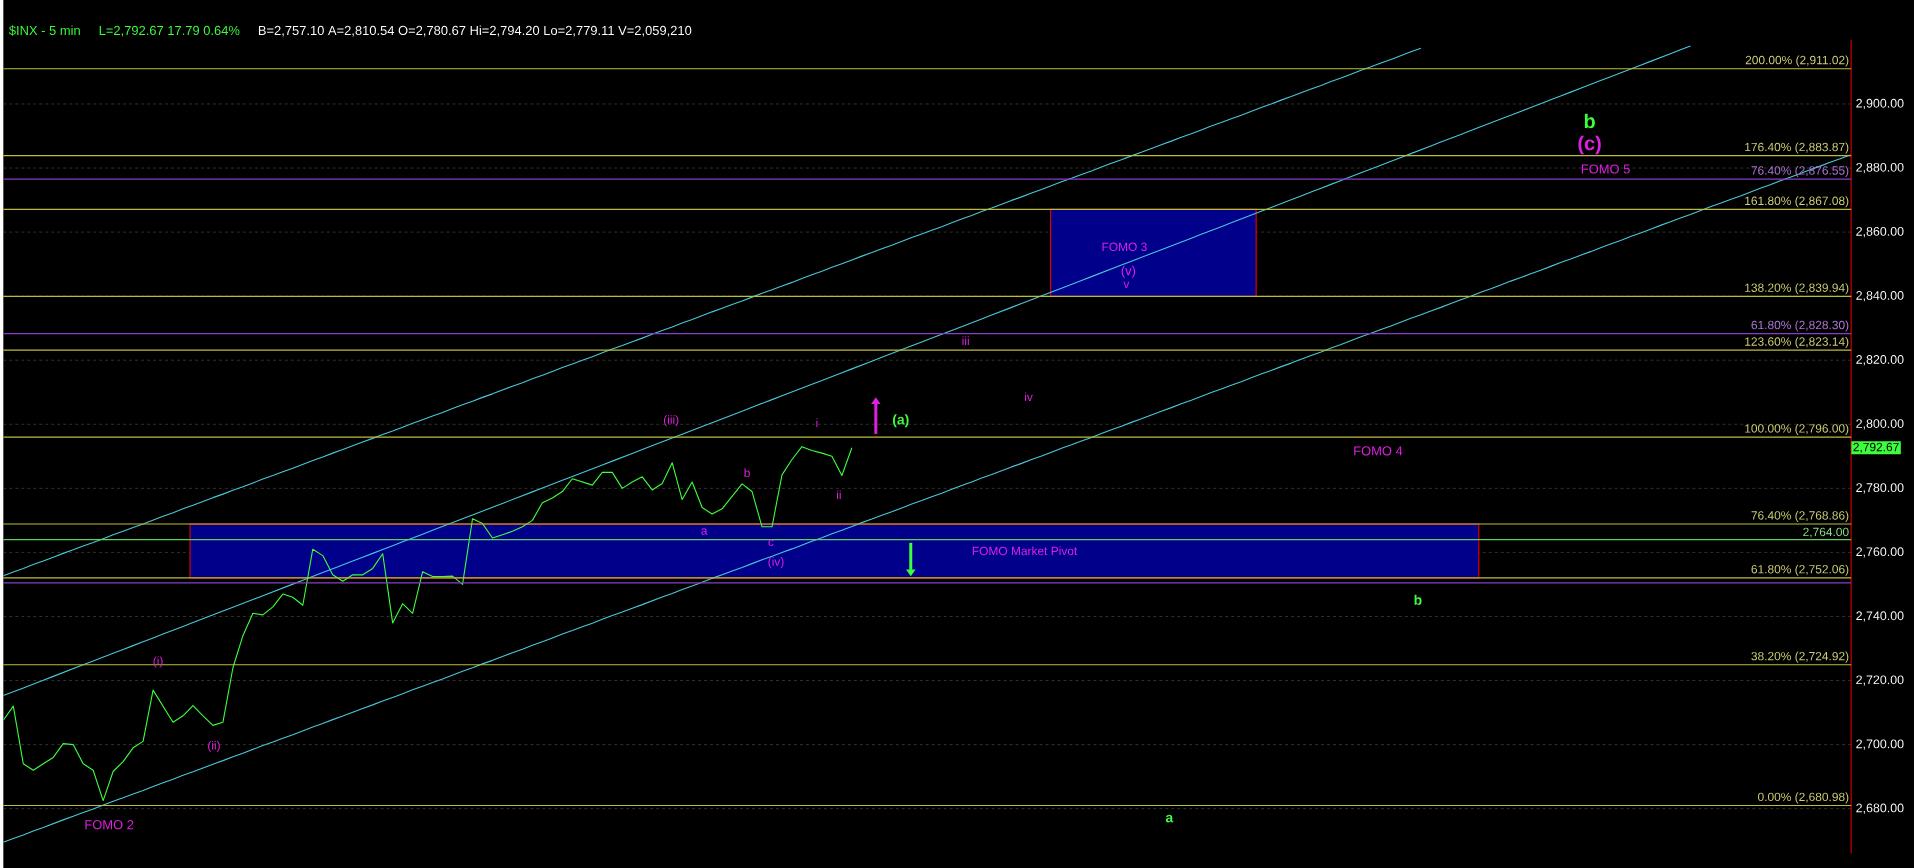  Describe the element at coordinates (1797, 288) in the screenshot. I see `ref-line-label: 138.20% (2,839.94)` at that location.